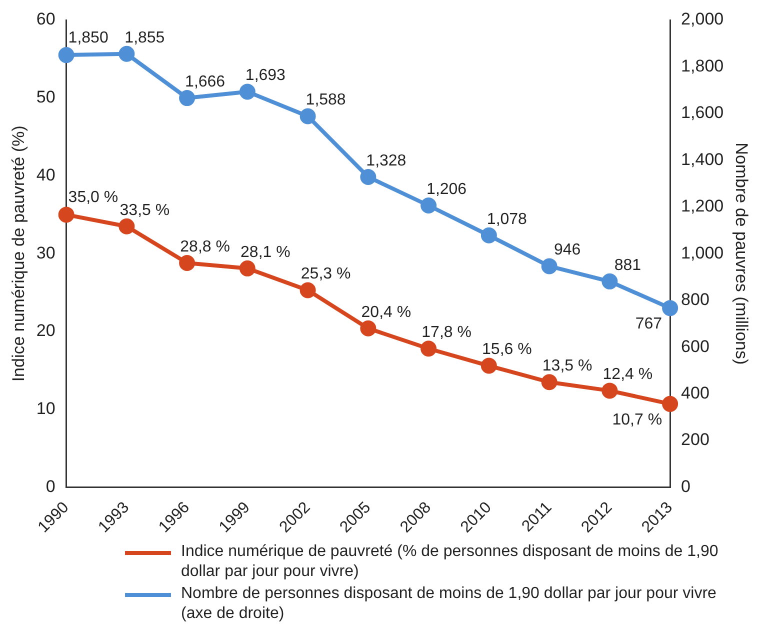 The width and height of the screenshot is (765, 635). What do you see at coordinates (265, 75) in the screenshot?
I see `data-label: 1,693` at bounding box center [265, 75].